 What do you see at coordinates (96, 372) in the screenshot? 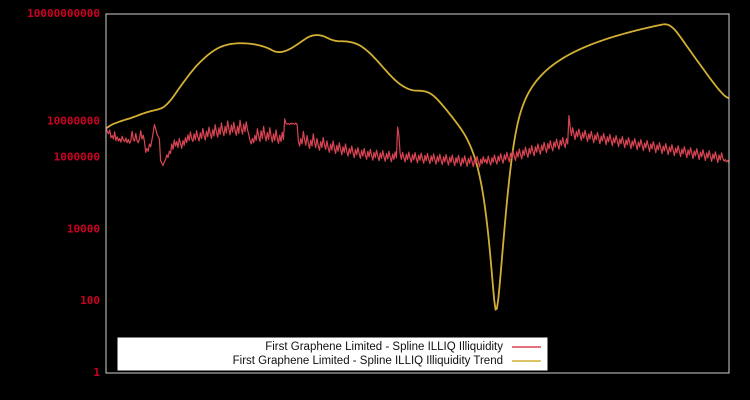
I see `y-axis-tick-label: 1` at bounding box center [96, 372].